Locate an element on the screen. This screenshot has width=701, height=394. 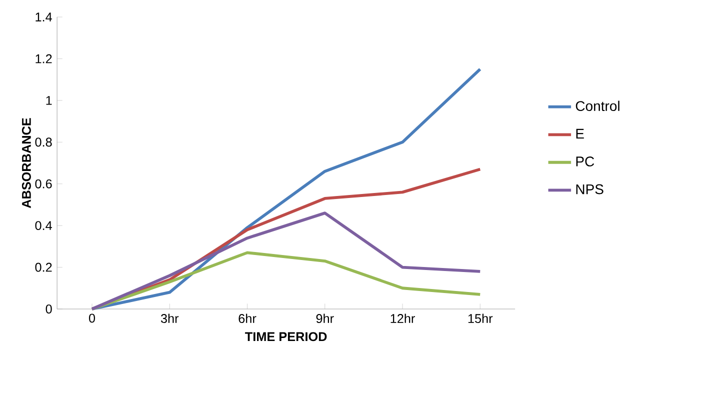
y-tick-label: 0.8 is located at coordinates (43, 142).